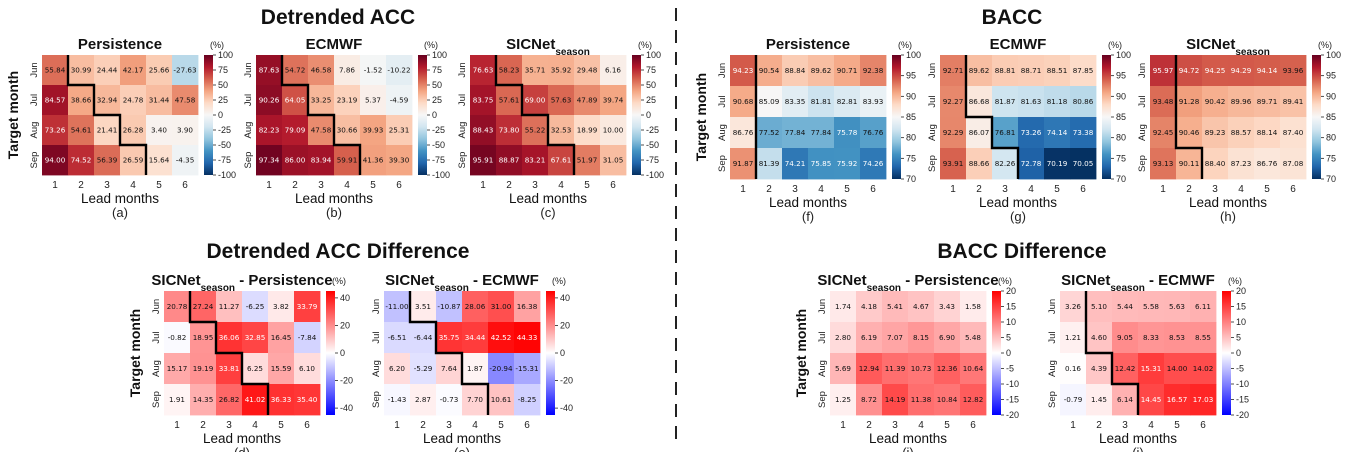  I want to click on x-tick-label: 6, so click(1293, 189).